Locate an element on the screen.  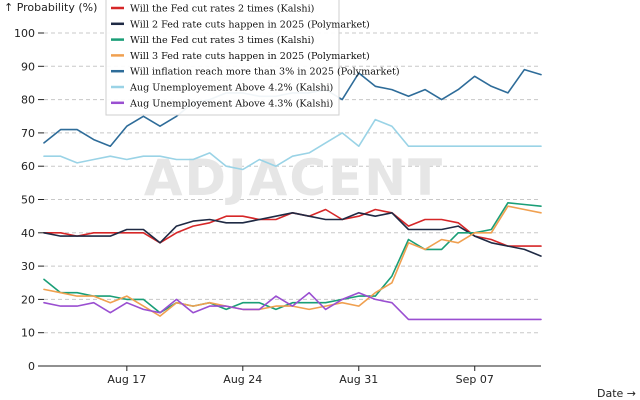
x-axis-ticks: Aug 17 Aug 24 Aug 31 Sep 07 is located at coordinates (300, 376).